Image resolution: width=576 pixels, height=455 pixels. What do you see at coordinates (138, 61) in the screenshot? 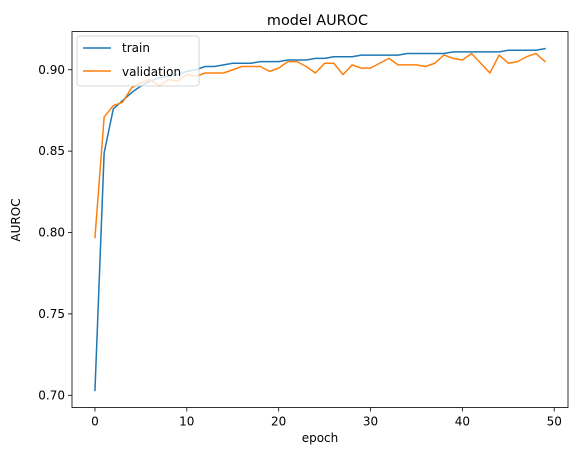
I see `legend: train validation` at bounding box center [138, 61].